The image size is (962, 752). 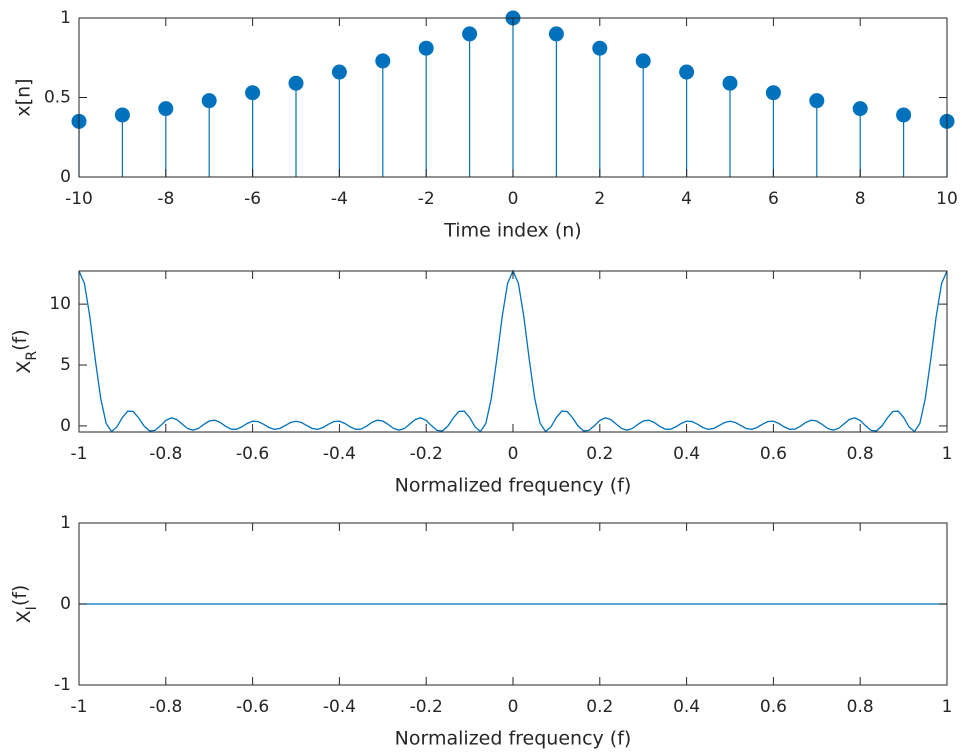 I want to click on y-axis-label: XI(f), so click(x=25, y=604).